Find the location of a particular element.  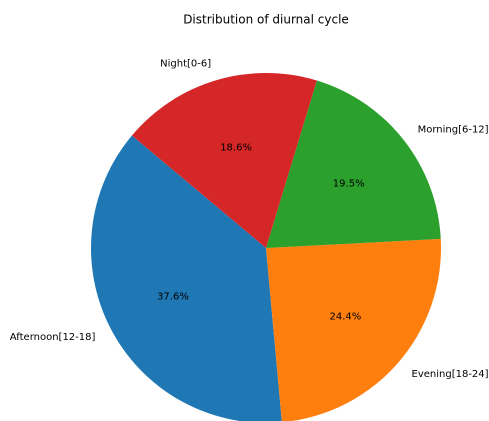

slice-label: Morning[6-12] is located at coordinates (453, 129).